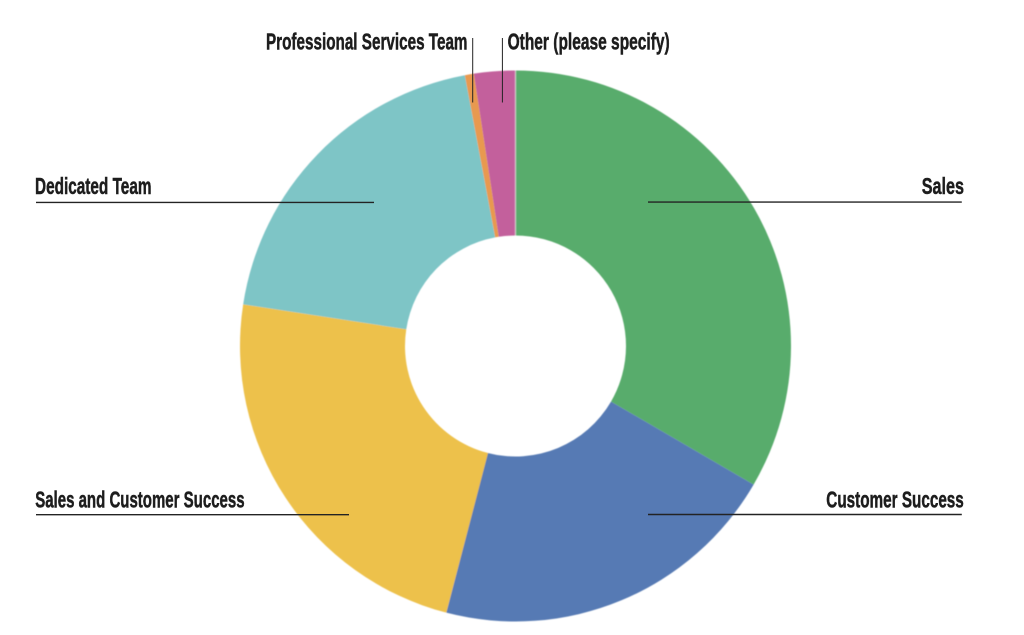 This screenshot has width=1024, height=635. What do you see at coordinates (589, 42) in the screenshot?
I see `svg-text: Other (please specify)` at bounding box center [589, 42].